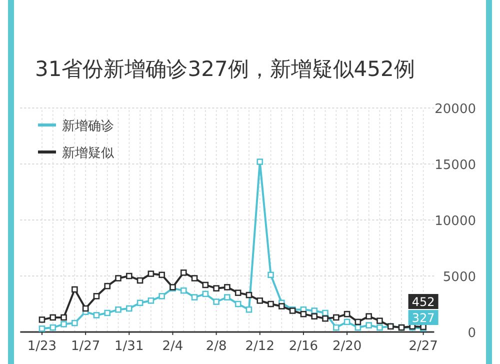 The image size is (500, 364). I want to click on data-label: 452, so click(423, 302).